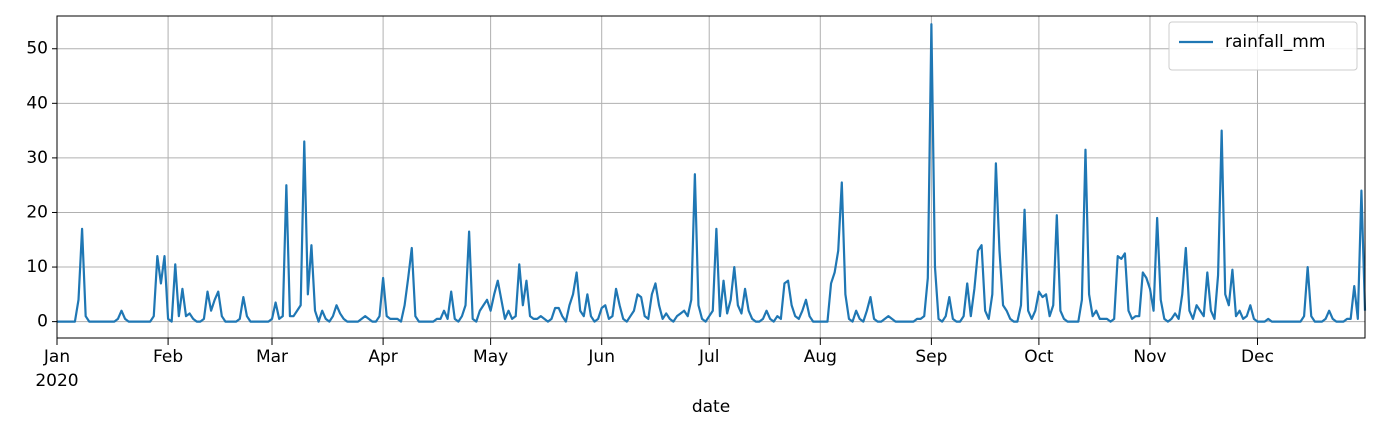 This screenshot has width=1400, height=428. Describe the element at coordinates (1257, 357) in the screenshot. I see `x-tick-label: Dec` at that location.